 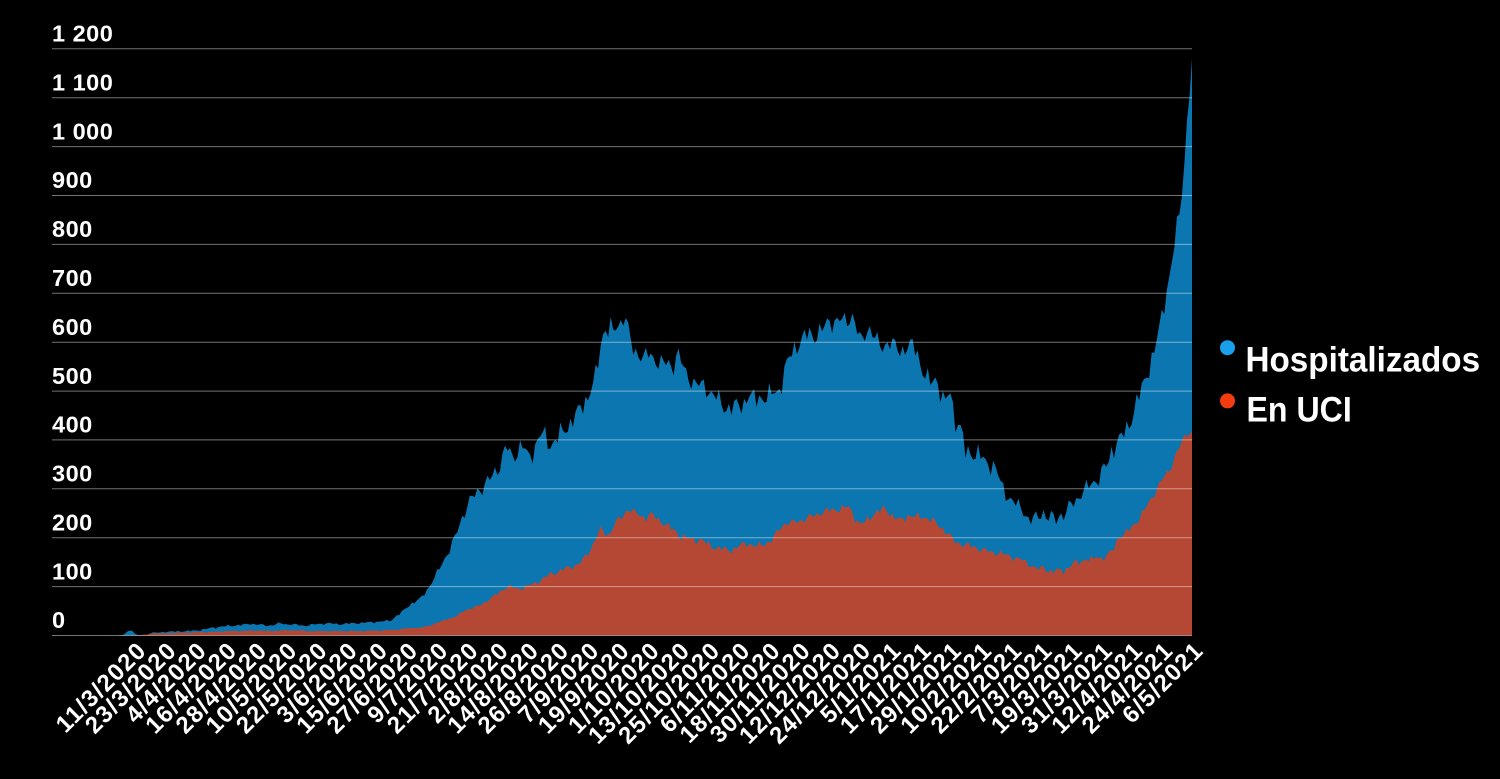 What do you see at coordinates (72, 376) in the screenshot?
I see `svg-text: 500` at bounding box center [72, 376].